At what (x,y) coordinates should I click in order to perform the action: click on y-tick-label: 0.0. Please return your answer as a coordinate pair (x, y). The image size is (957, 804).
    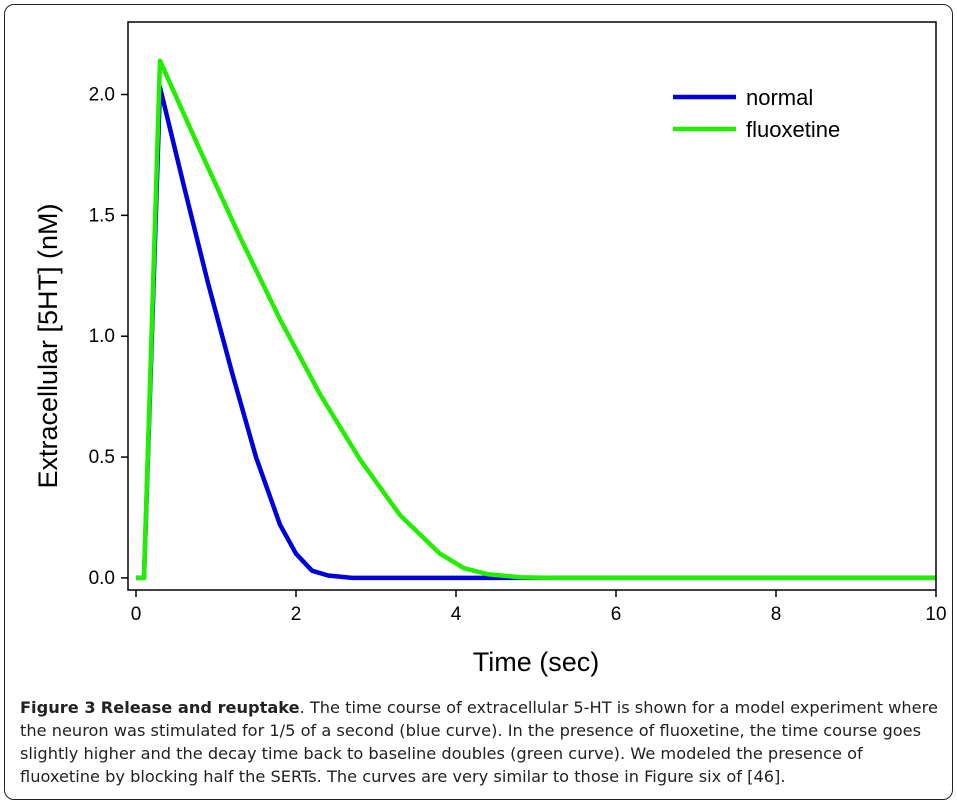
    Looking at the image, I should click on (102, 578).